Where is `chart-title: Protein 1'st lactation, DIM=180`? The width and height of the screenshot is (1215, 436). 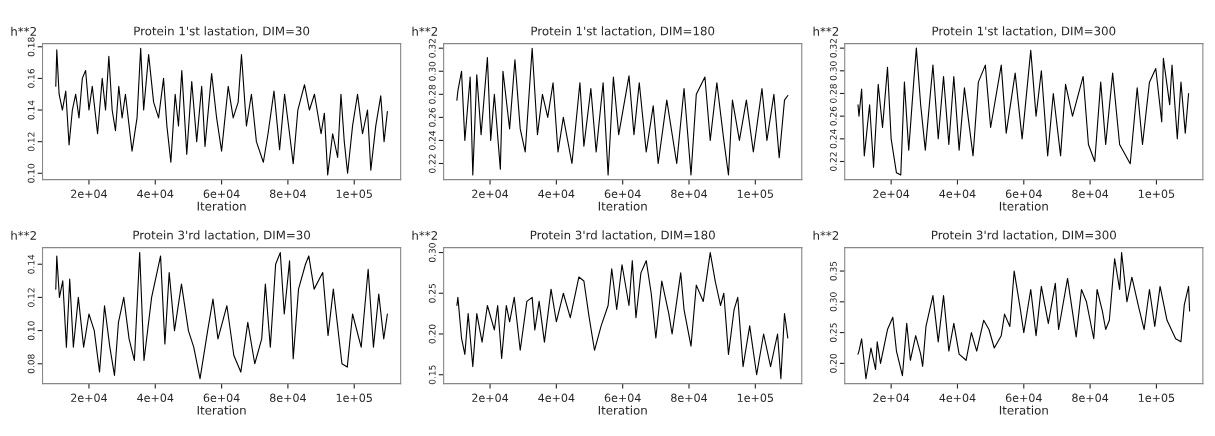 chart-title: Protein 1'st lactation, DIM=180 is located at coordinates (623, 31).